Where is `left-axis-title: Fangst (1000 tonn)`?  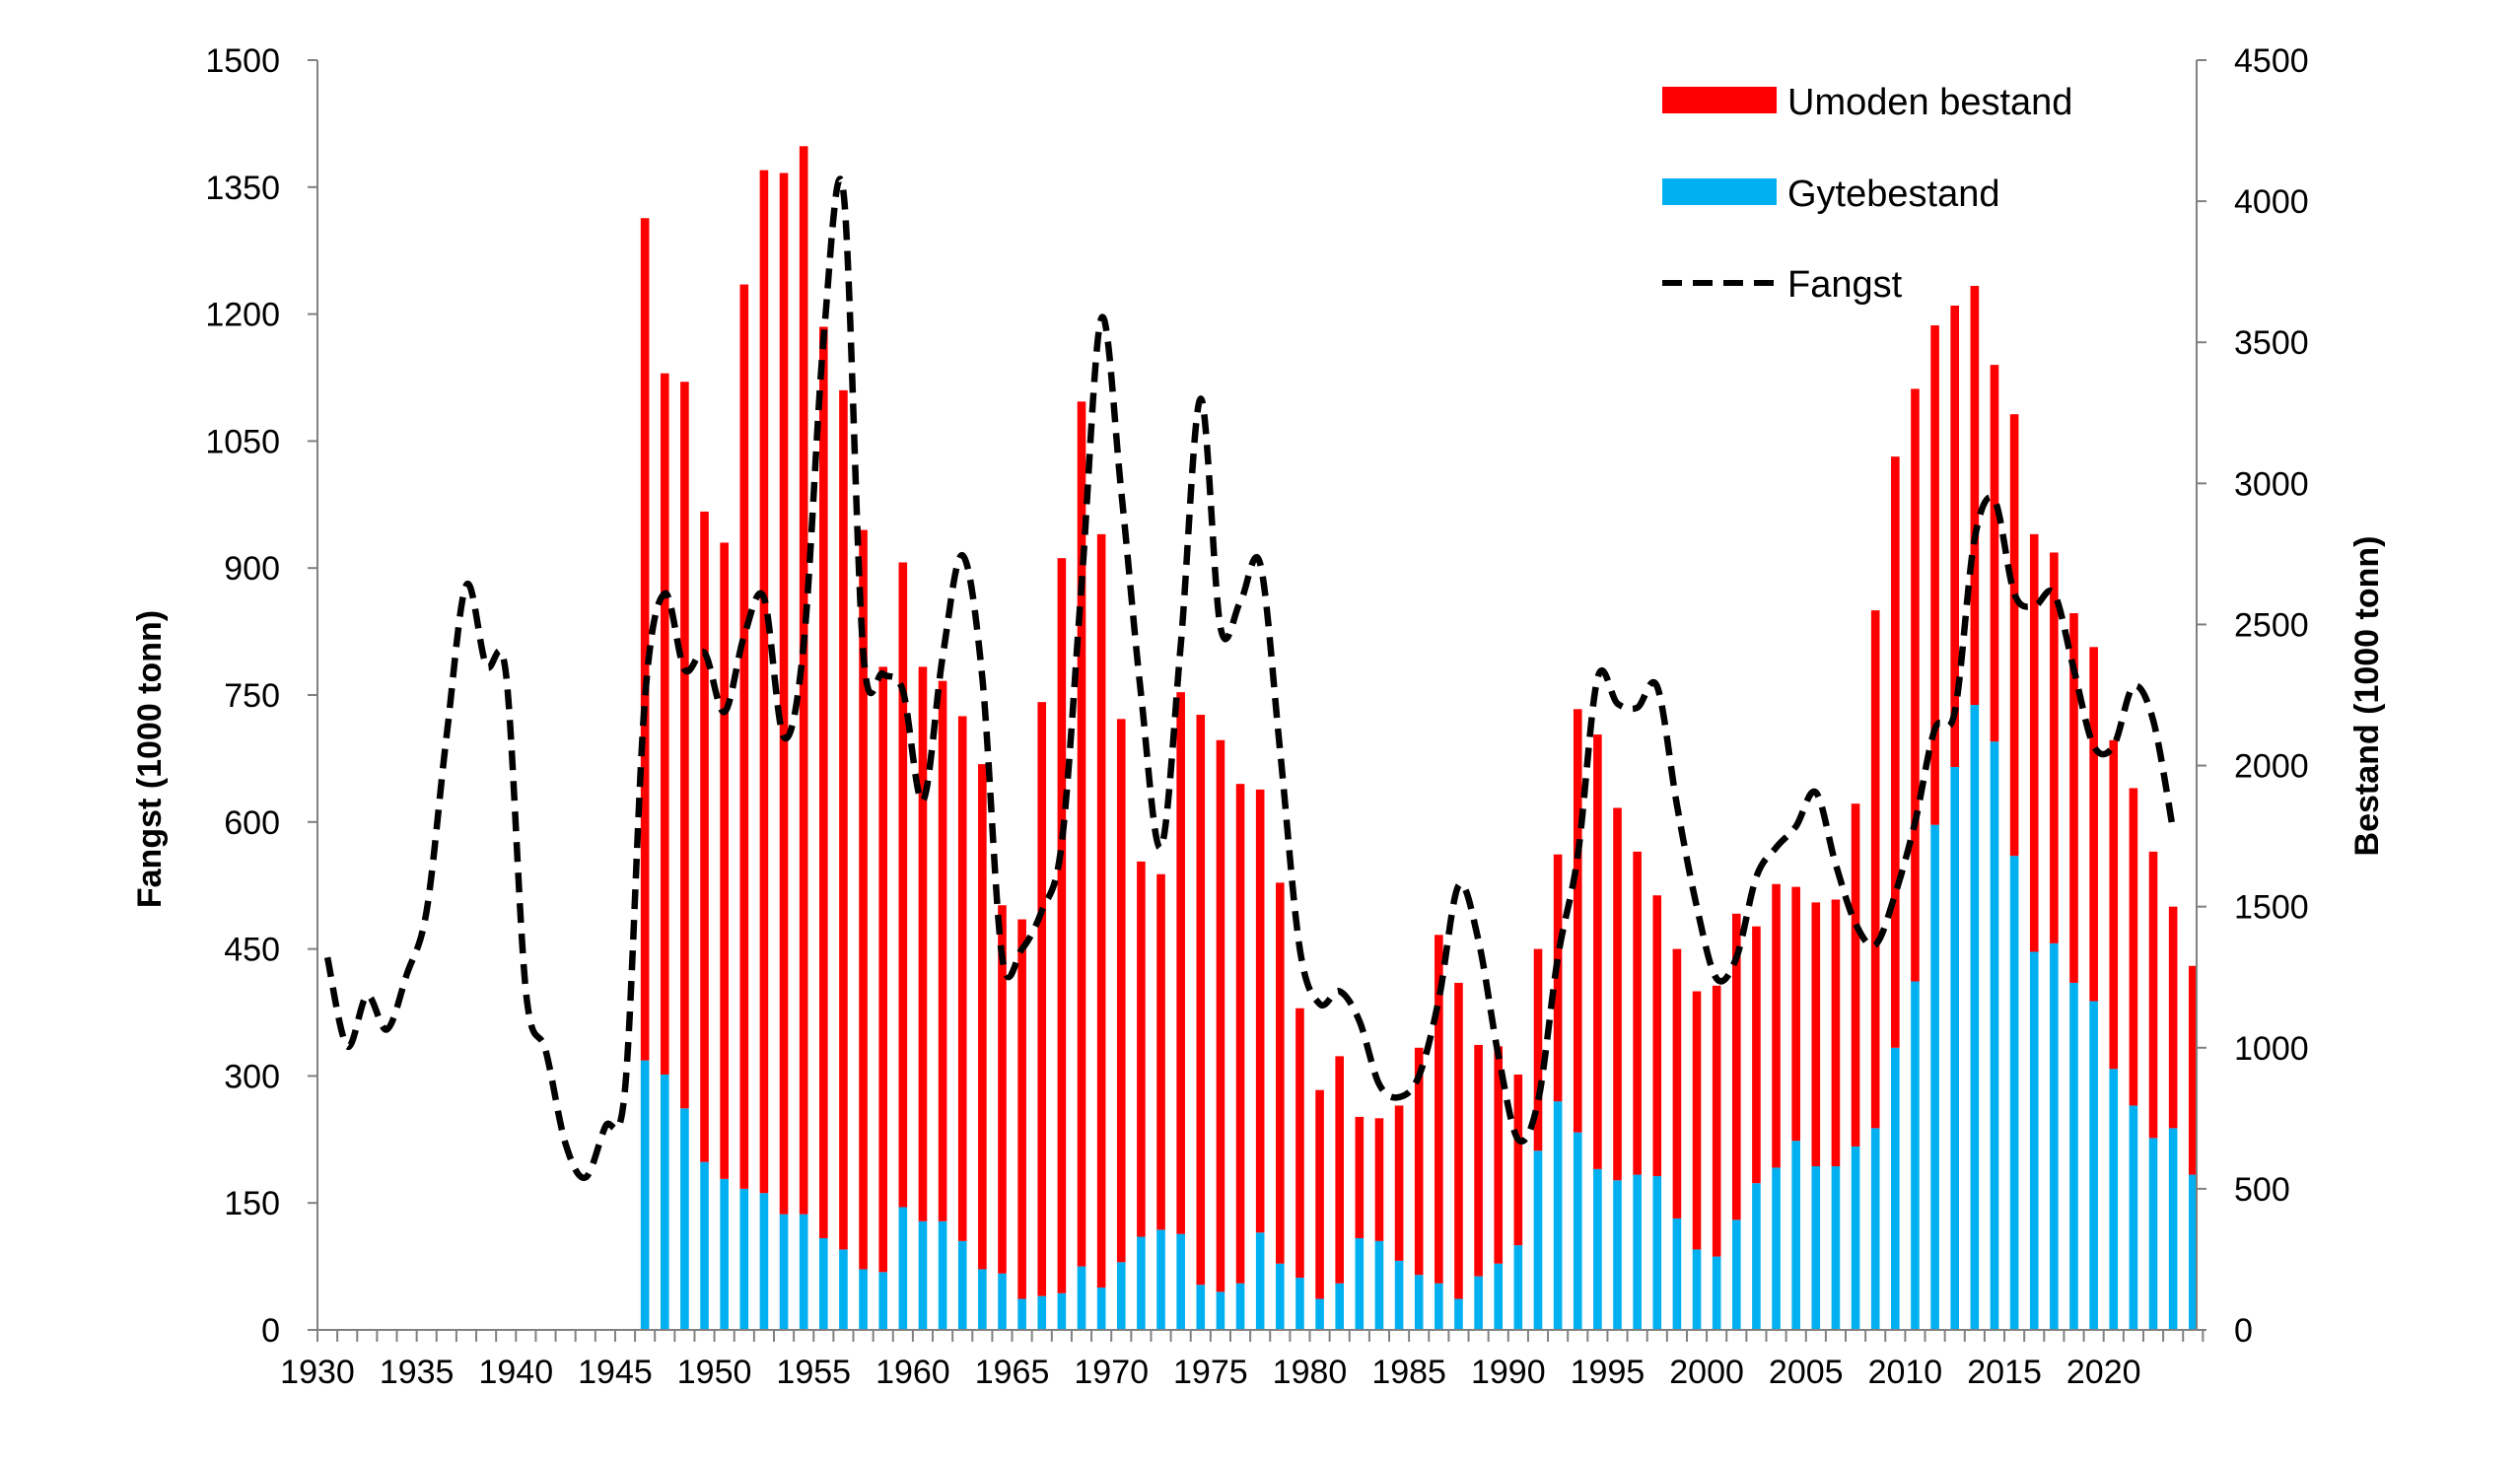 left-axis-title: Fangst (1000 tonn) is located at coordinates (150, 759).